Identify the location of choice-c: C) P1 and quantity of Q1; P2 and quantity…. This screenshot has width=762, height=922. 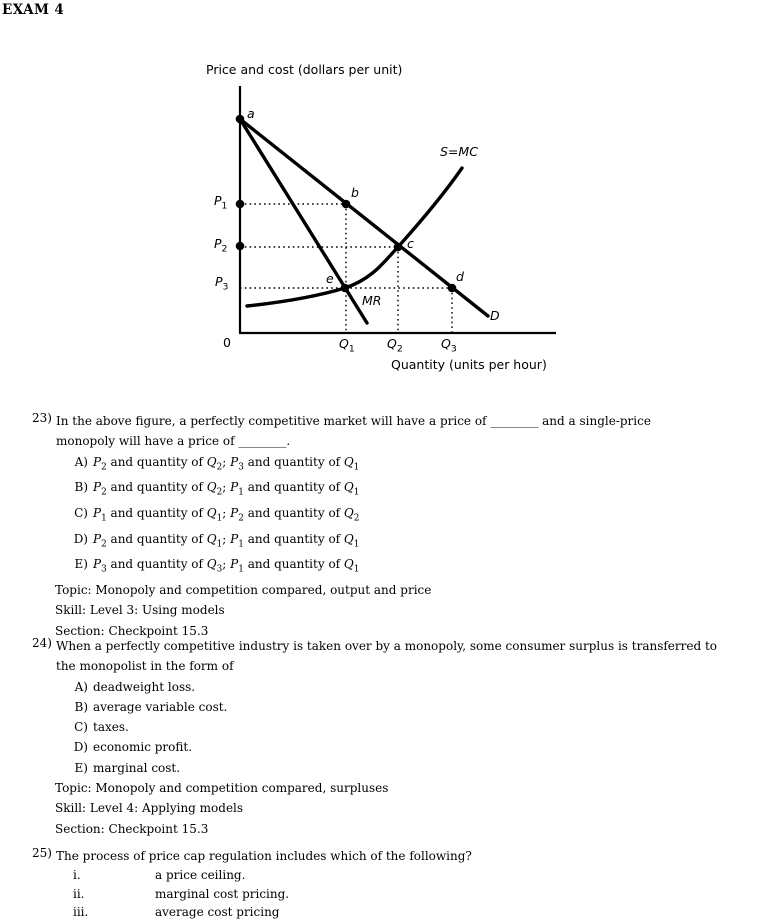
(392, 516).